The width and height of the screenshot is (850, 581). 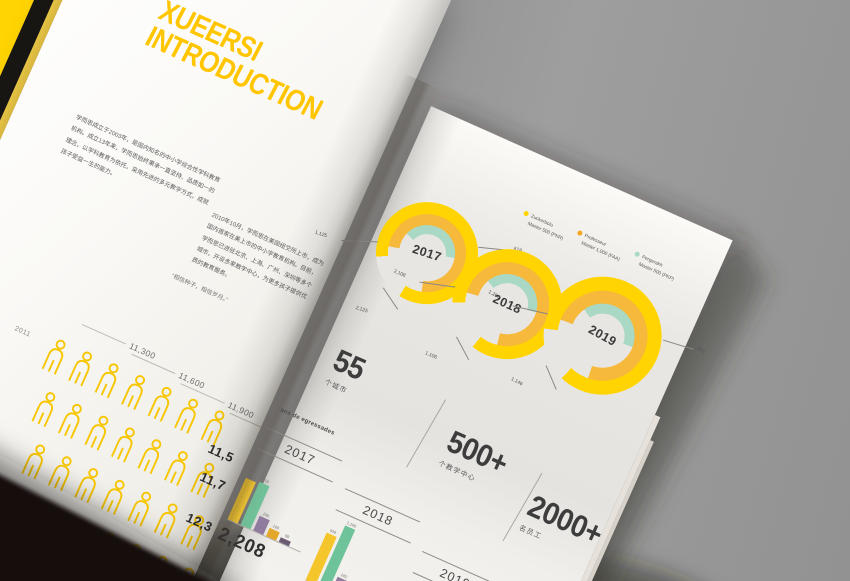 I want to click on page-title: XUEERSI INTRODUCTION, so click(x=240, y=63).